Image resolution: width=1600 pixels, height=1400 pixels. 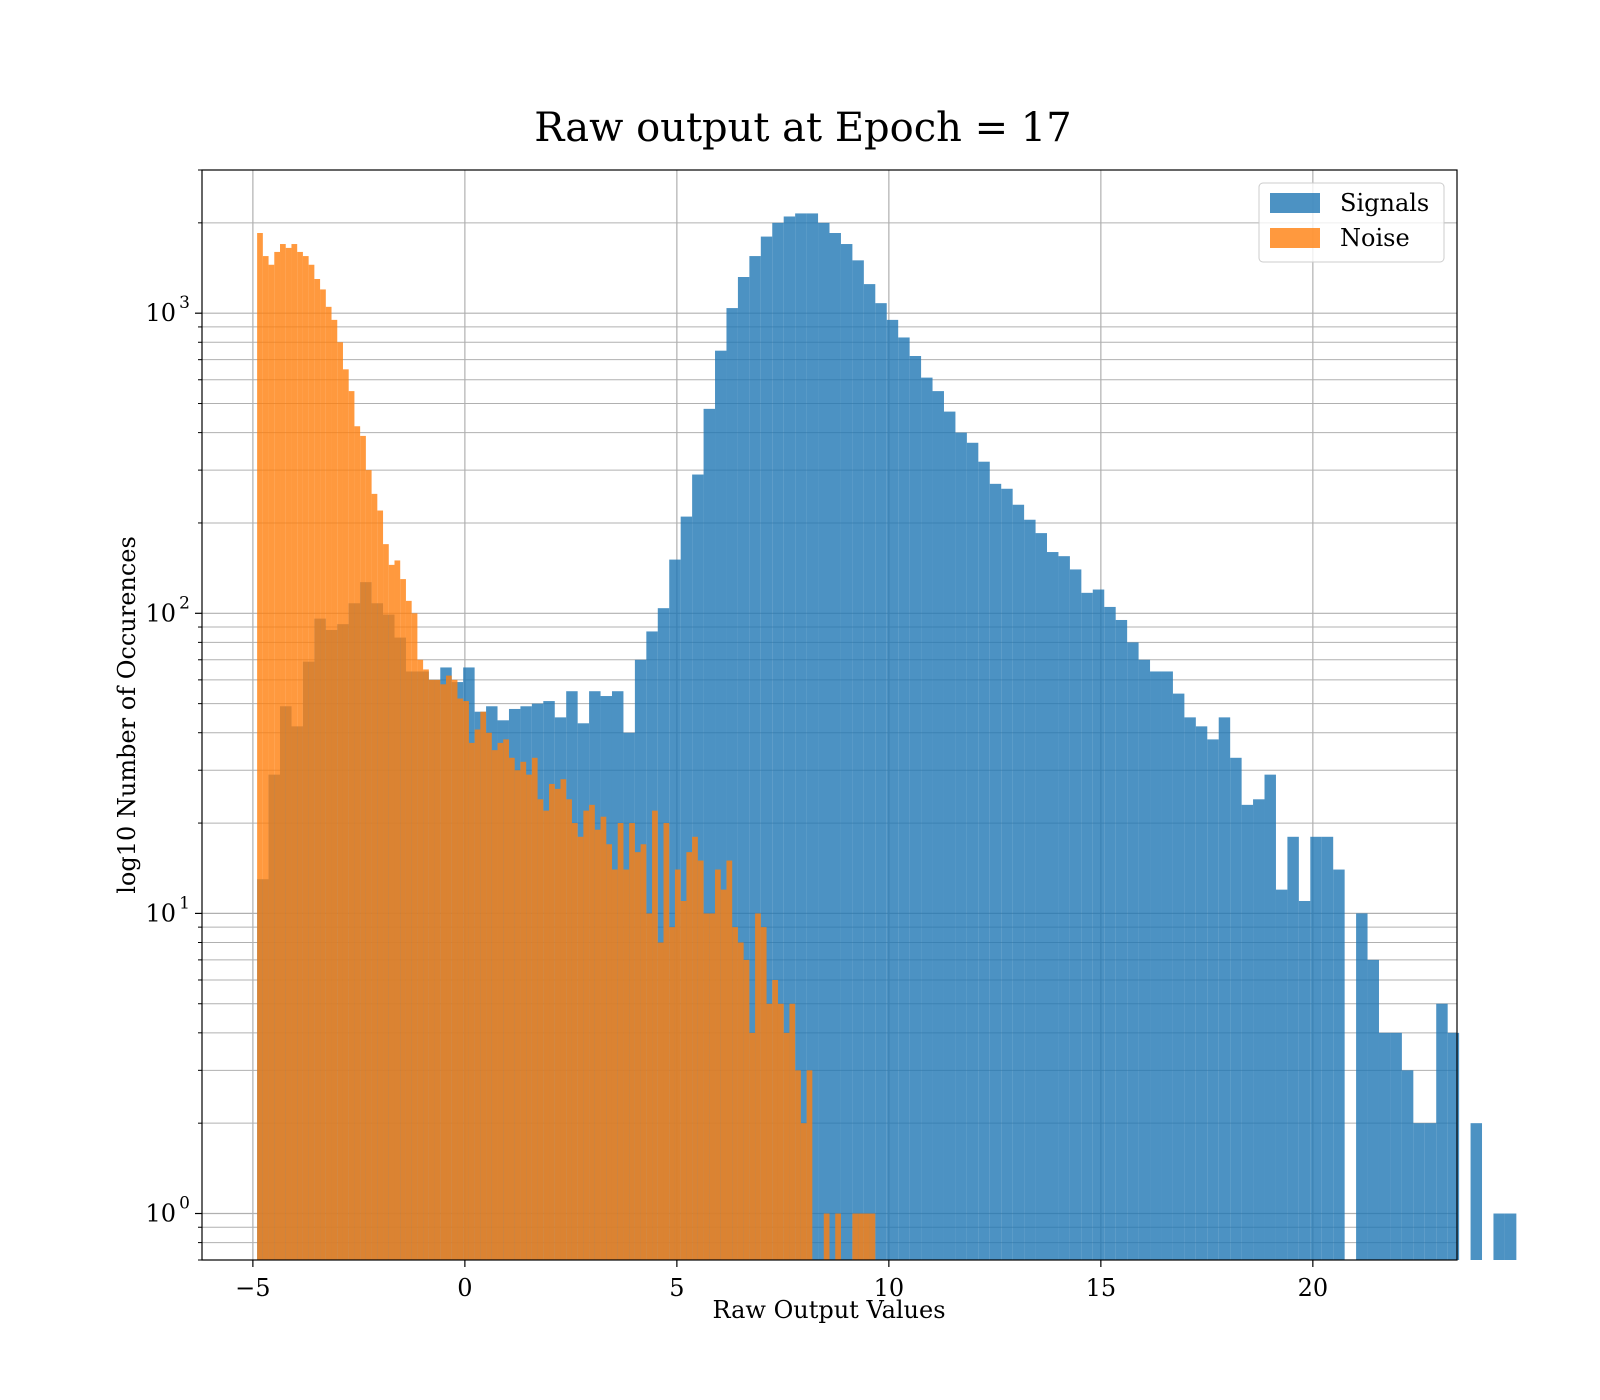 I want to click on y-tick-exponent: 2, so click(x=184, y=603).